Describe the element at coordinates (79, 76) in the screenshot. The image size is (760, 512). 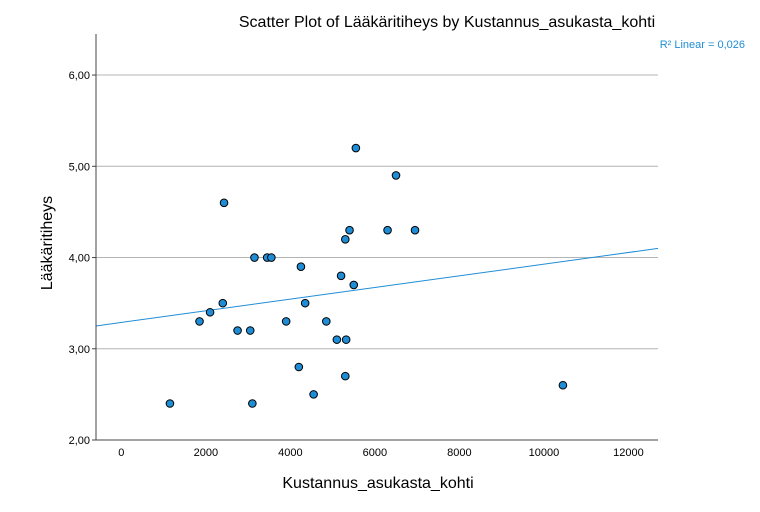
I see `y-tick-label: 6,00` at that location.